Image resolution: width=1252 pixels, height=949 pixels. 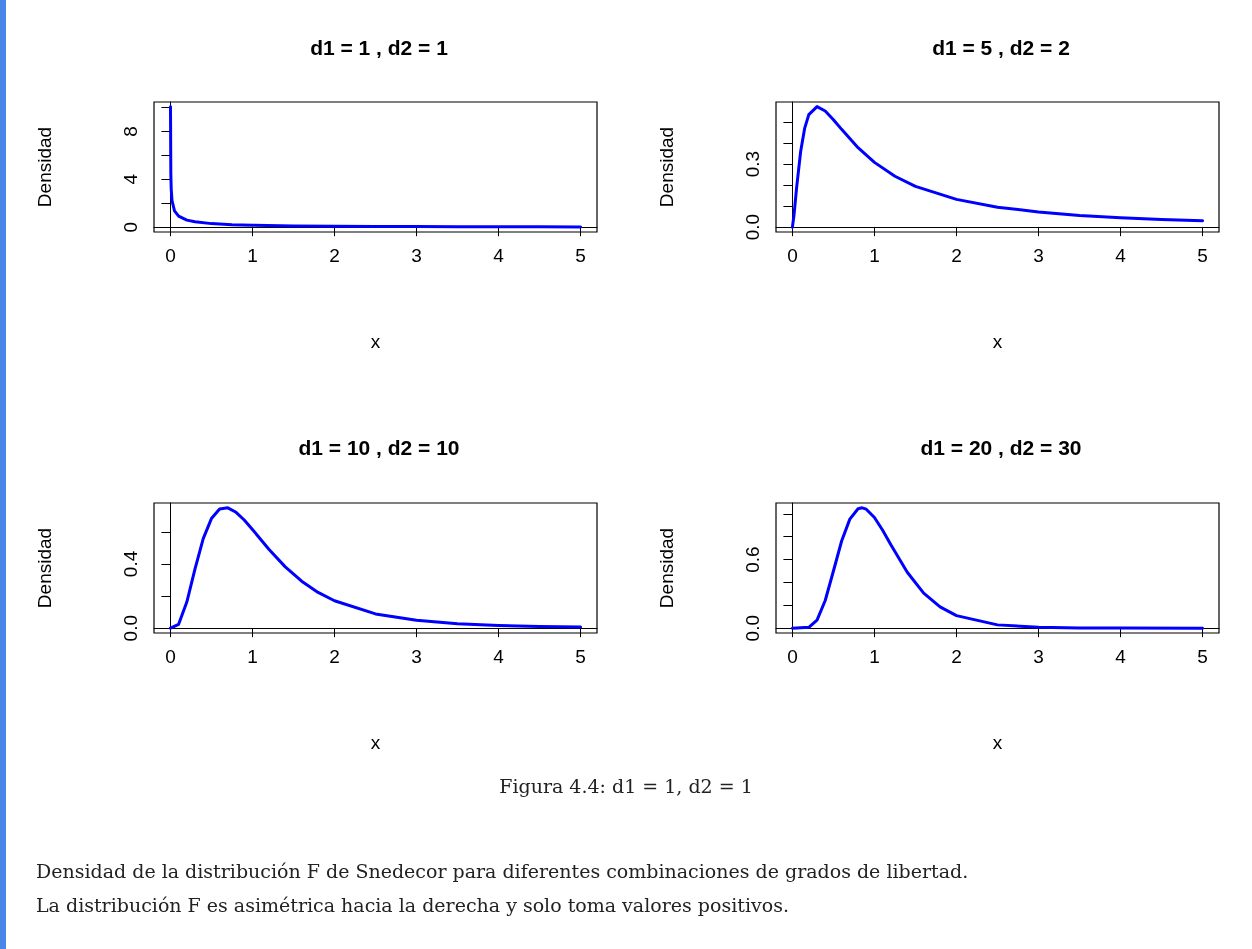 What do you see at coordinates (130, 227) in the screenshot?
I see `y-tick-label: 0` at bounding box center [130, 227].